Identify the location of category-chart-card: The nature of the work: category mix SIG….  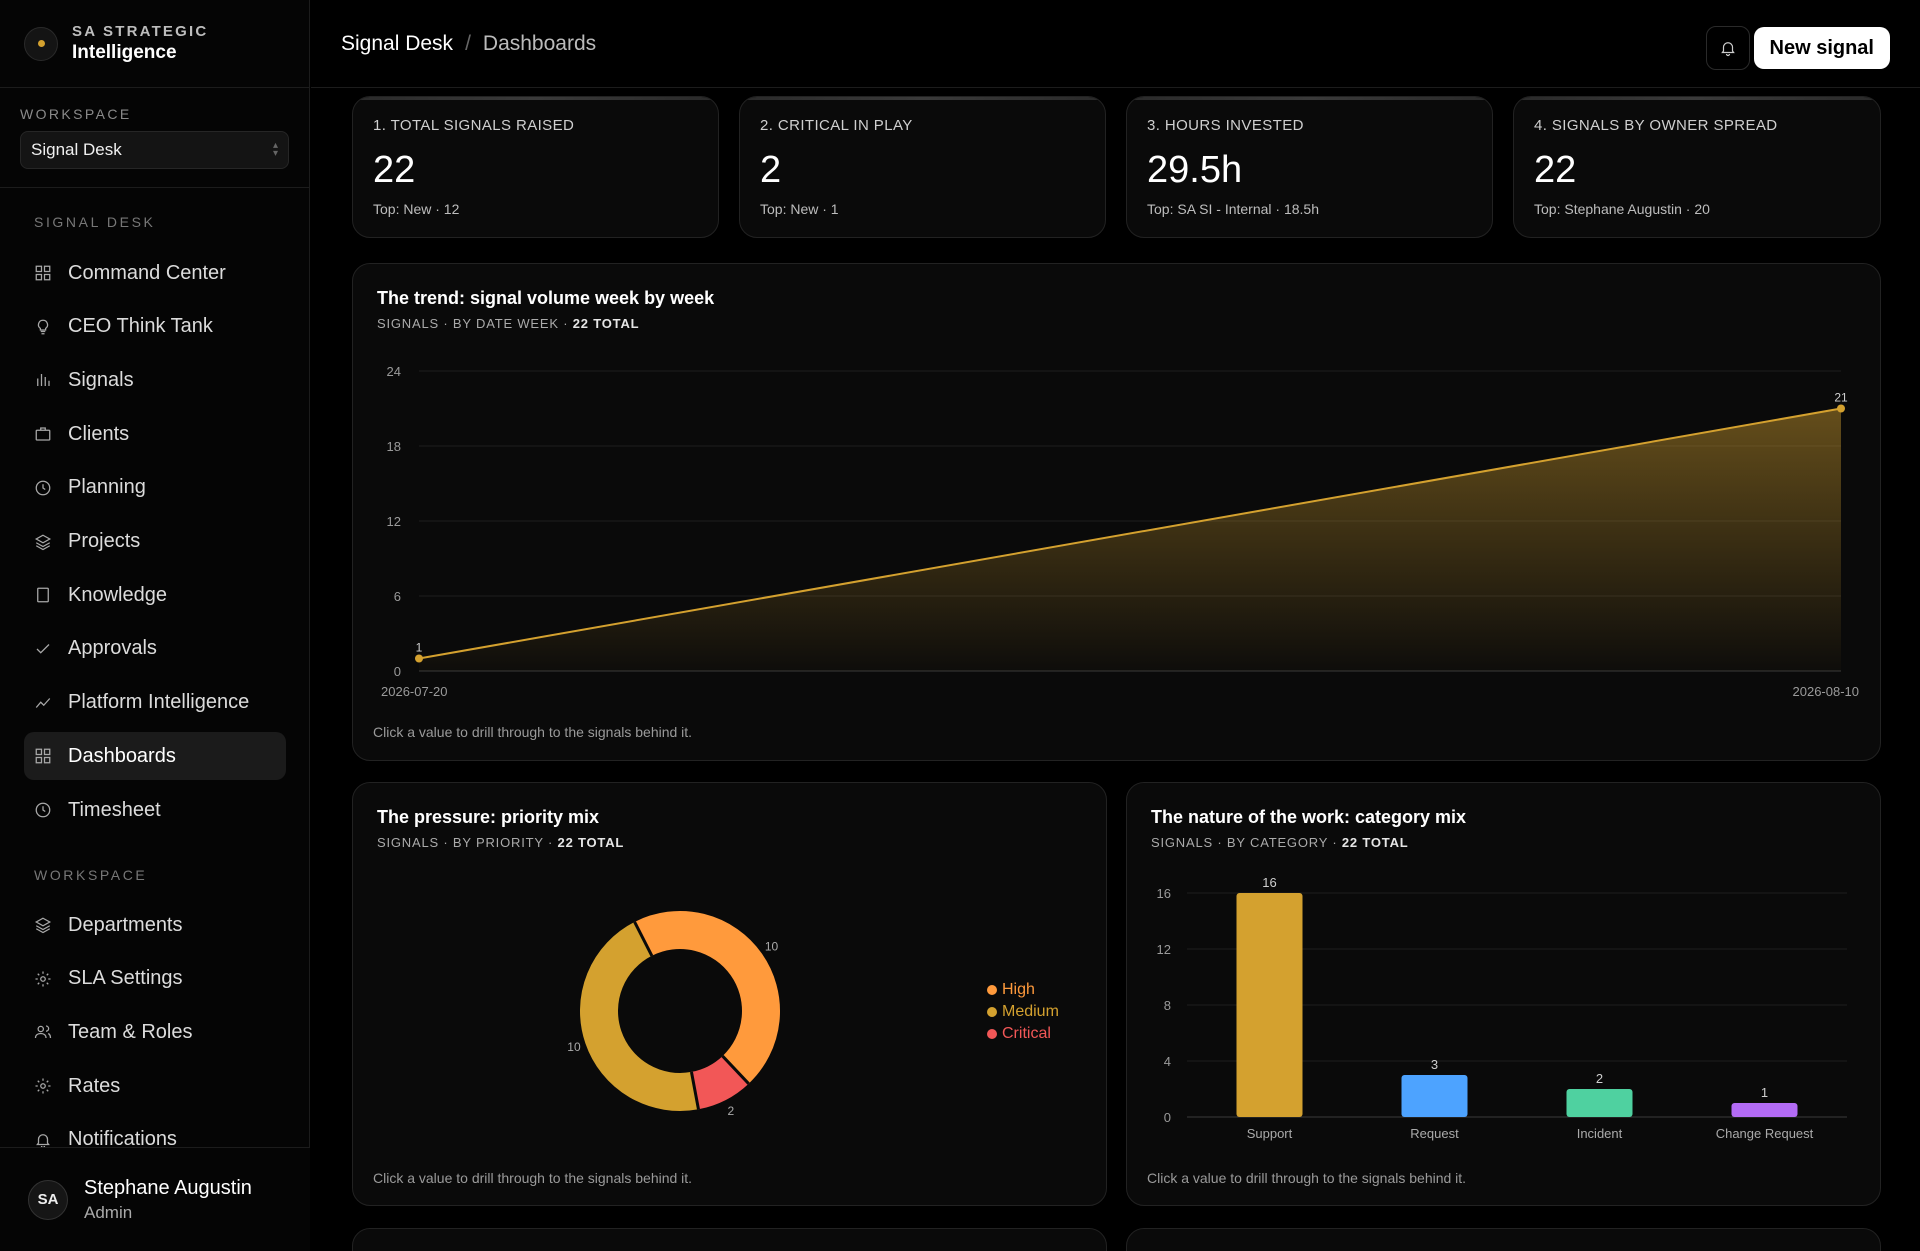
(1503, 994).